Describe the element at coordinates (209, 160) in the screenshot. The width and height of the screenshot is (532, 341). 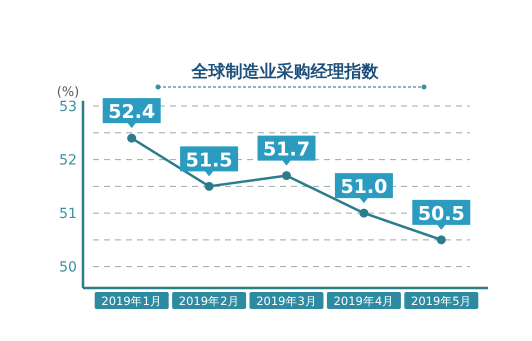
I see `data-label: 51.5` at that location.